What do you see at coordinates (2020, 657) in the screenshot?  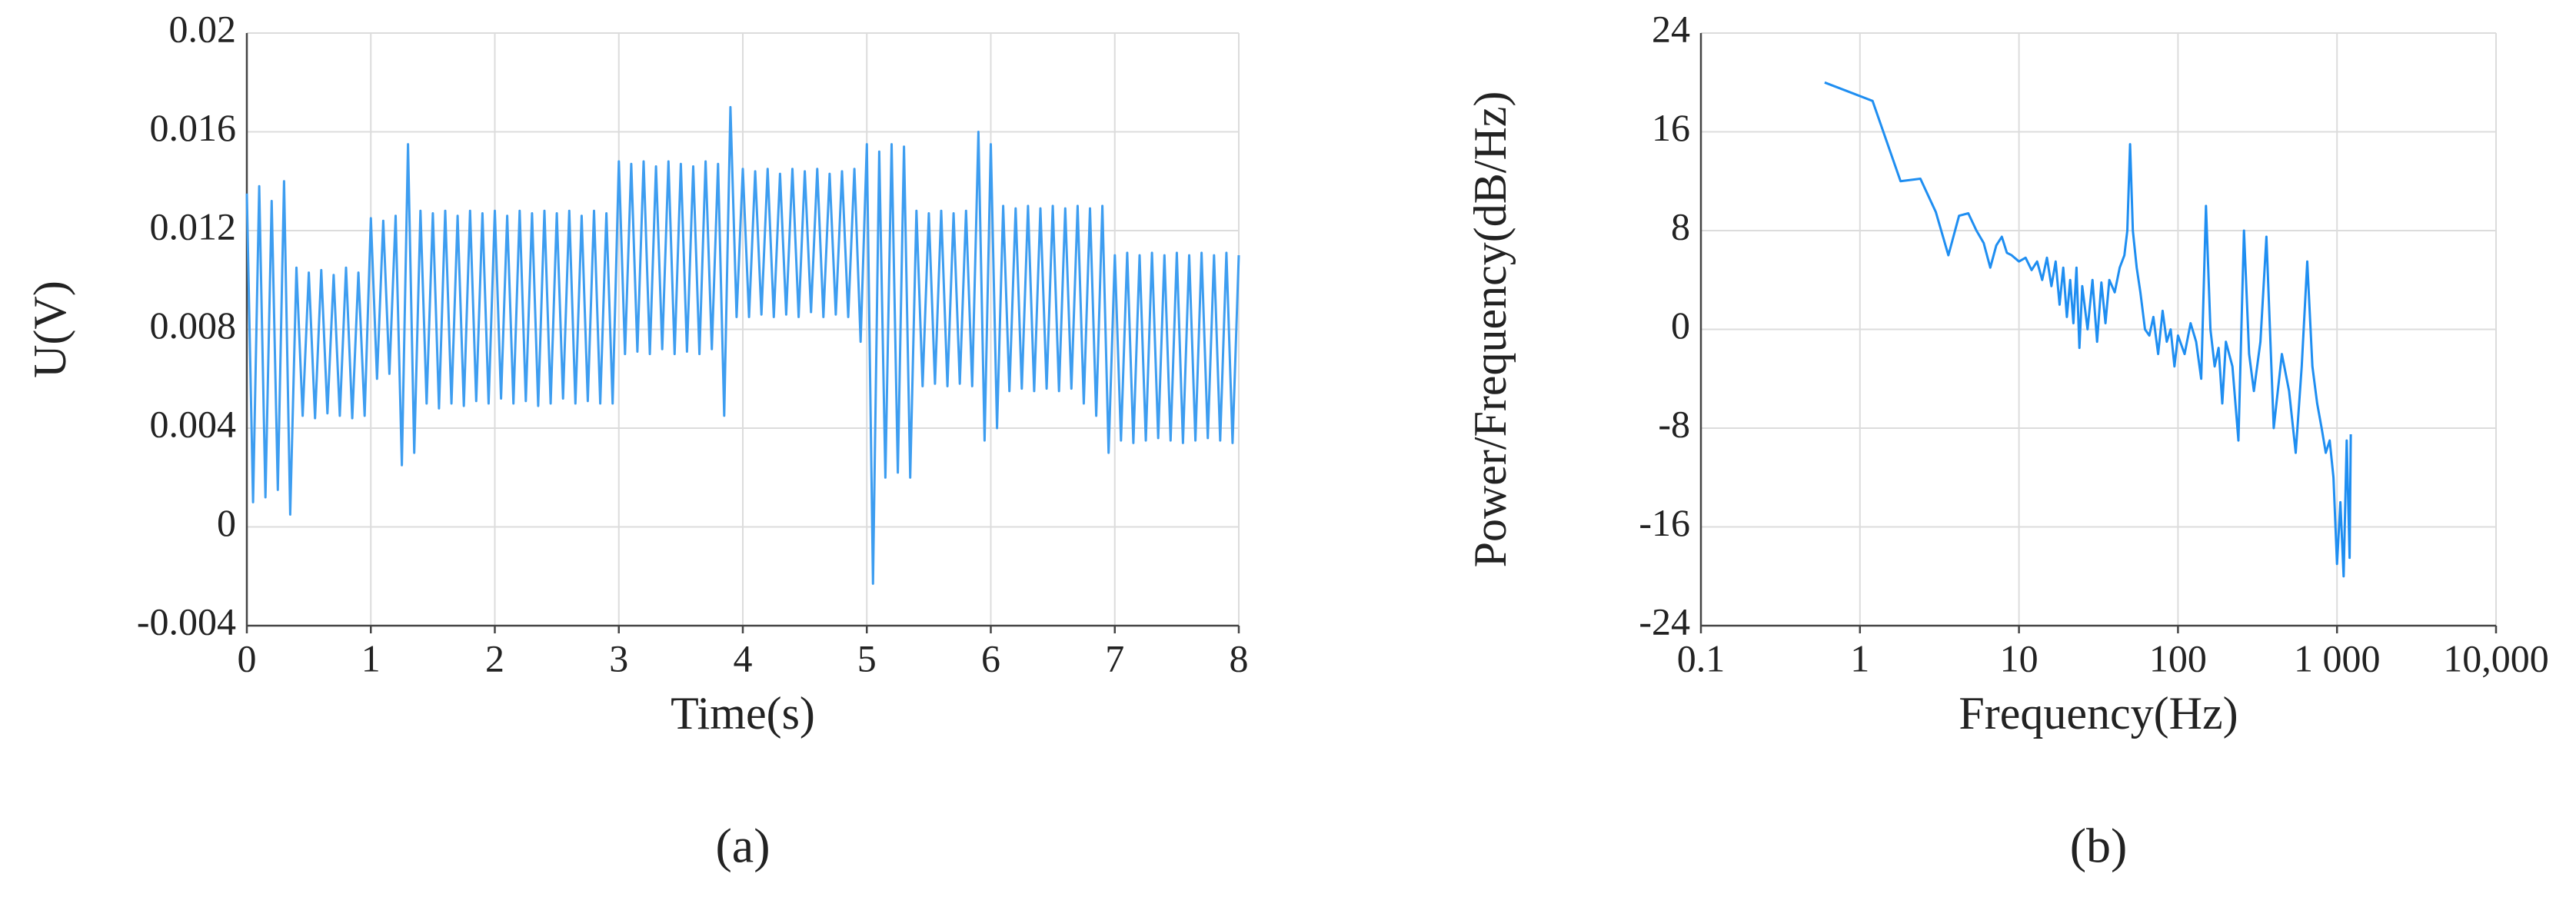 I see `x-tick-label: 10` at bounding box center [2020, 657].